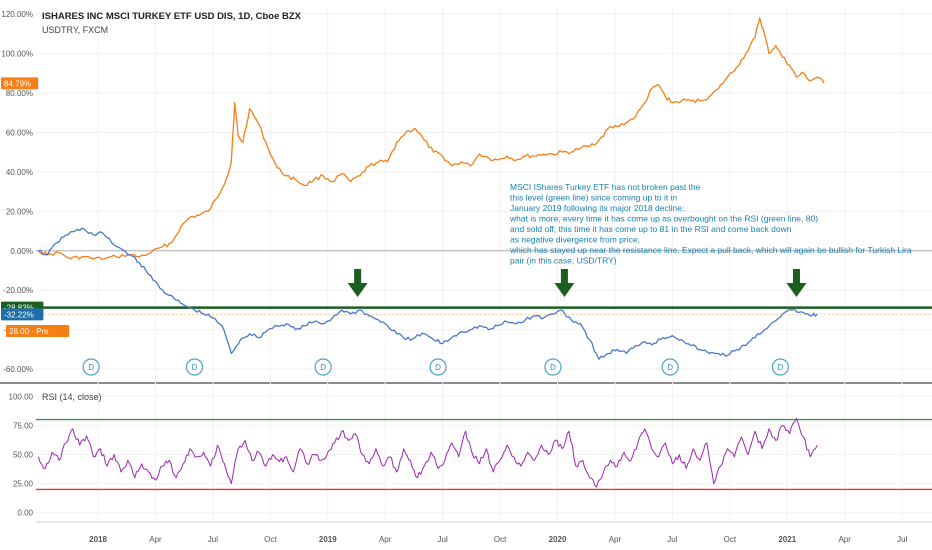 The width and height of the screenshot is (932, 550). What do you see at coordinates (72, 397) in the screenshot?
I see `rsi-title: RSI (14, close)` at bounding box center [72, 397].